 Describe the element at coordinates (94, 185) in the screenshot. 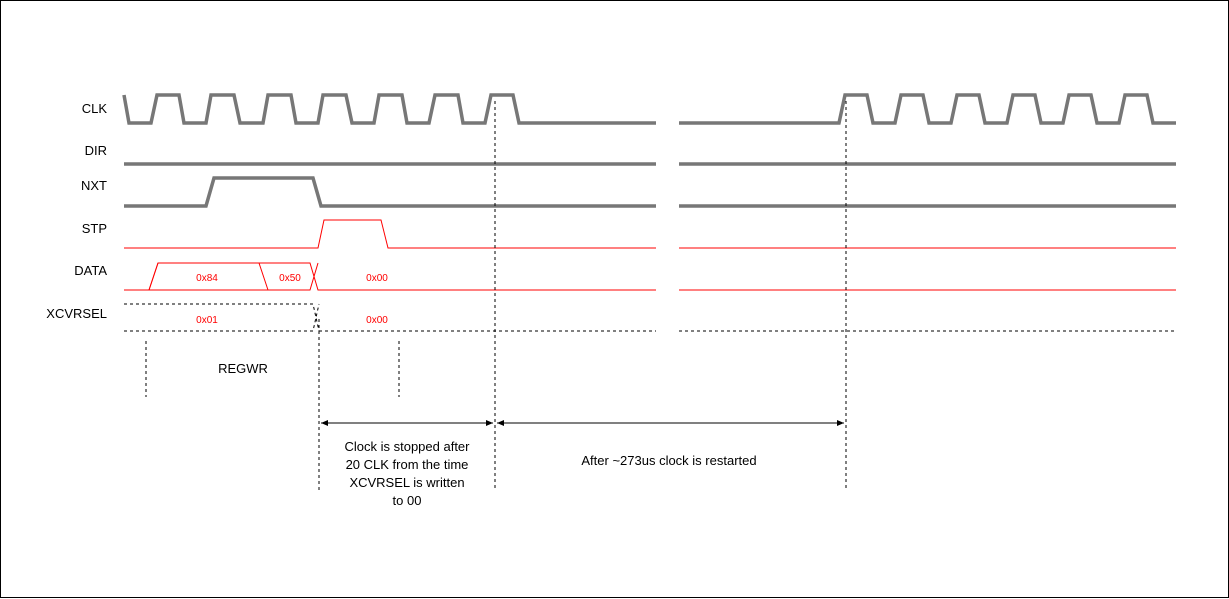

I see `nxt-label: NXT` at that location.